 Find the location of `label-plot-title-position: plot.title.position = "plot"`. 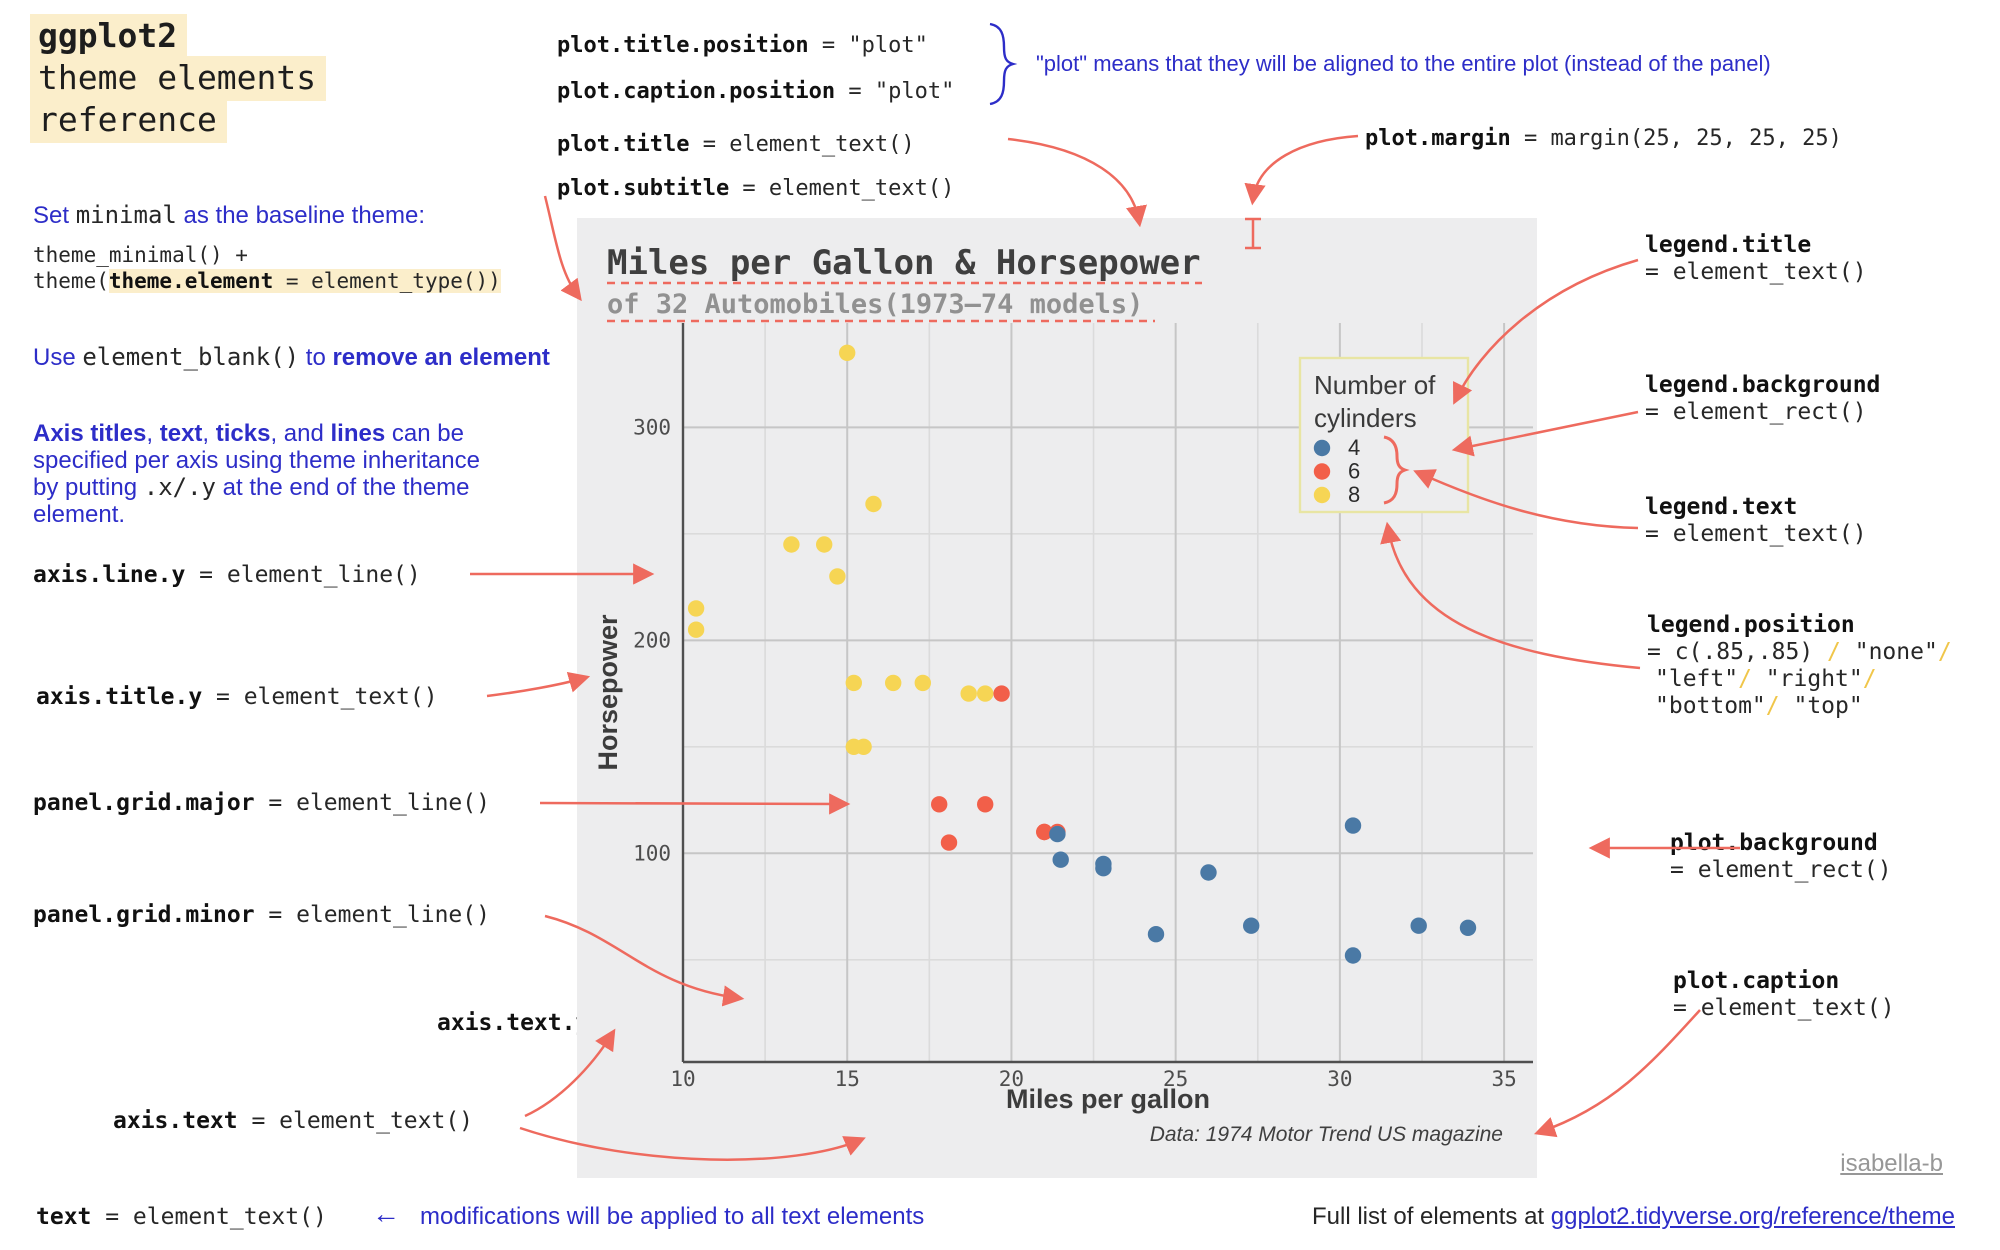

label-plot-title-position: plot.title.position = "plot" is located at coordinates (742, 45).